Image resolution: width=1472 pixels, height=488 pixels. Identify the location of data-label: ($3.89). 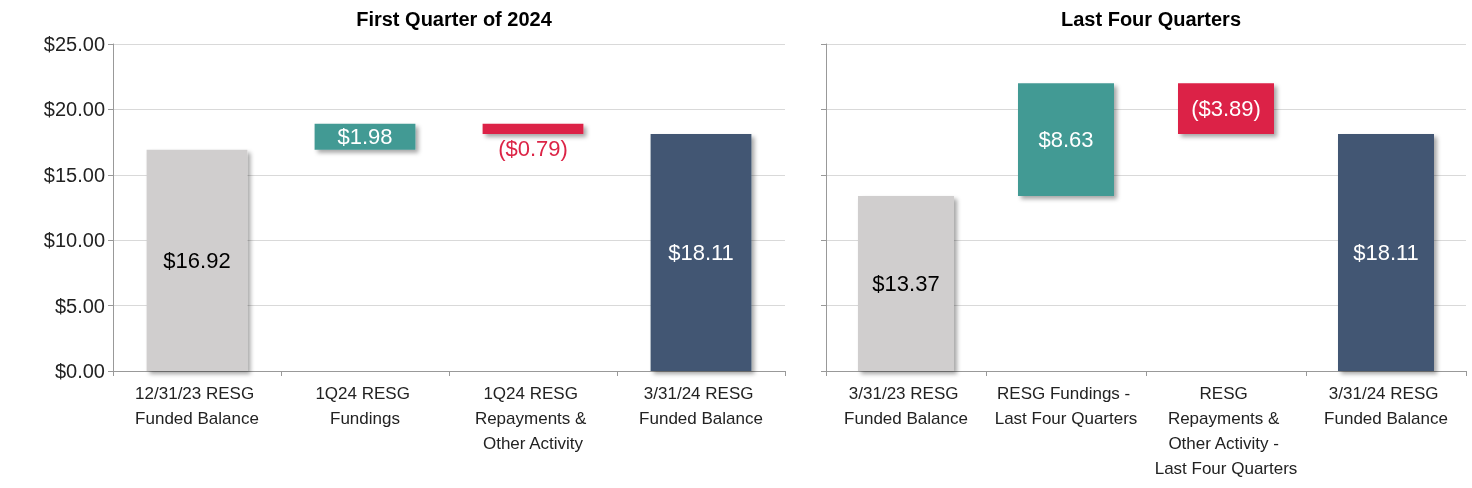
(1226, 109).